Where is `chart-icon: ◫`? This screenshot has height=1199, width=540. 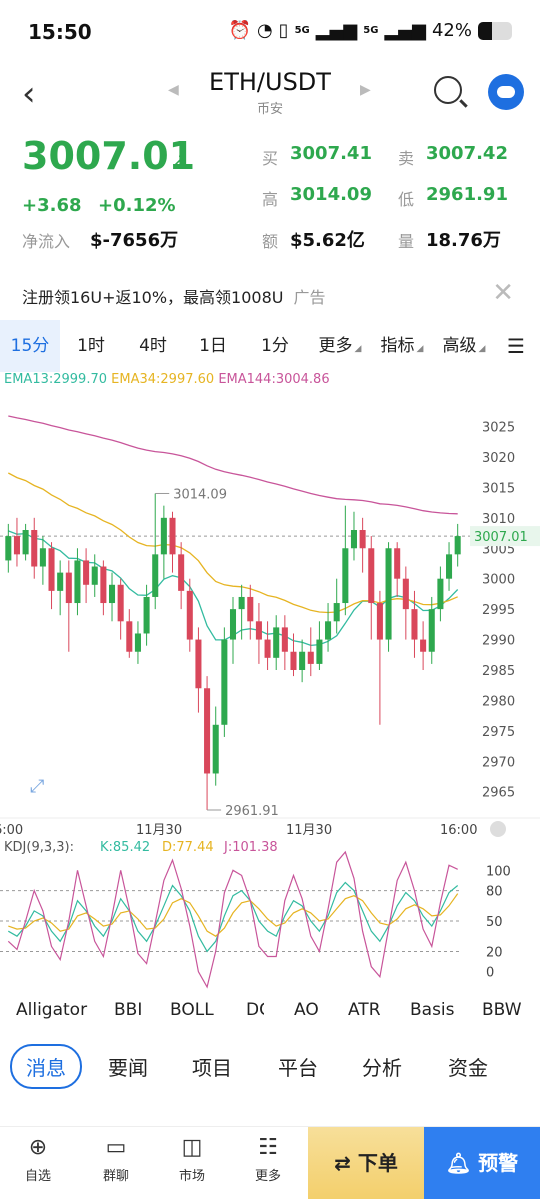 chart-icon: ◫ is located at coordinates (192, 1147).